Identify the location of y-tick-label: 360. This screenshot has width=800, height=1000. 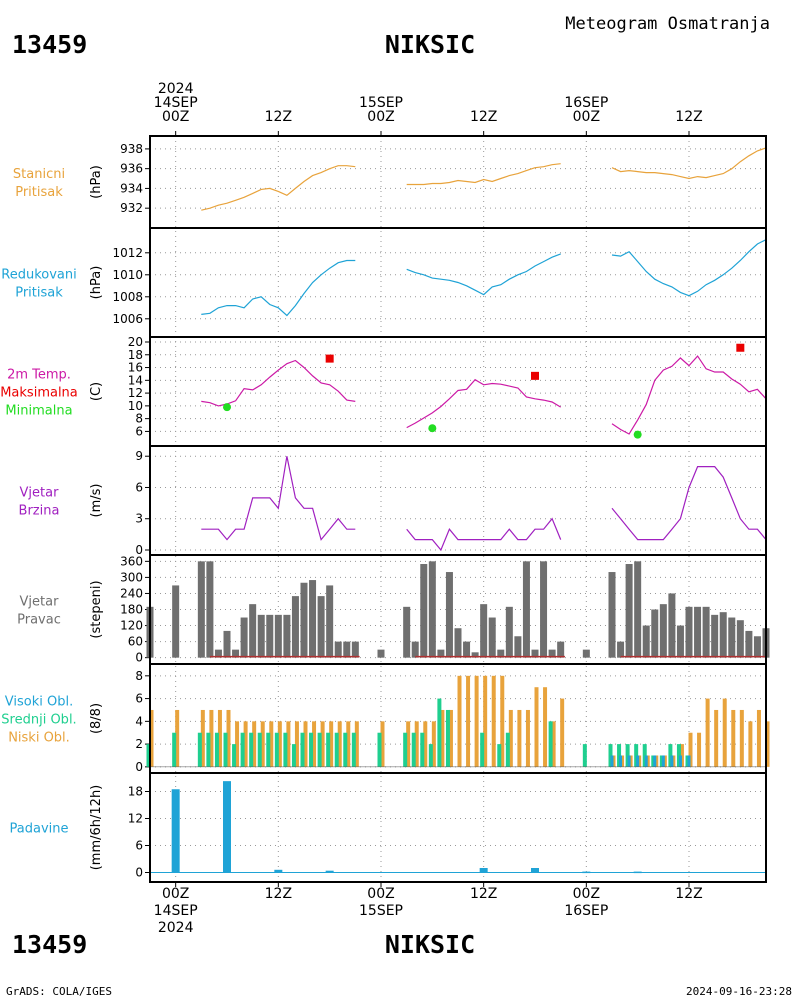
(131, 561).